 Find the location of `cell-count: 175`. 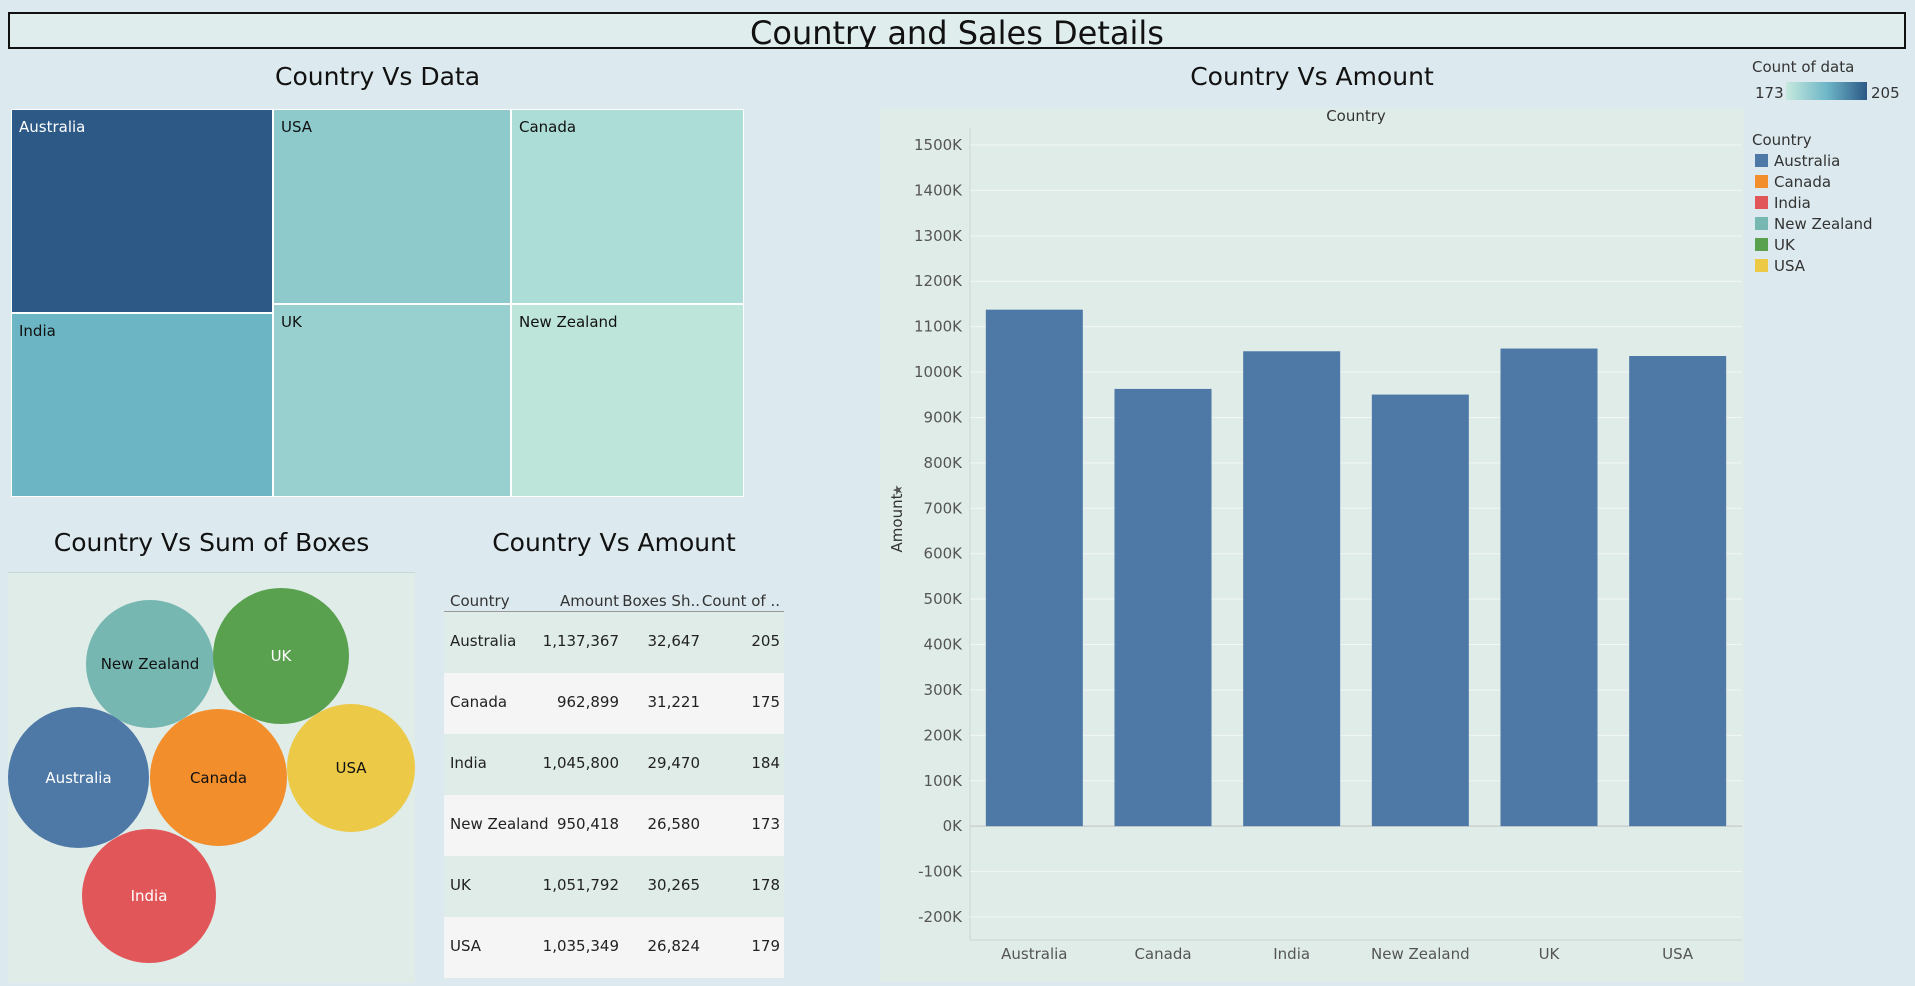

cell-count: 175 is located at coordinates (765, 702).